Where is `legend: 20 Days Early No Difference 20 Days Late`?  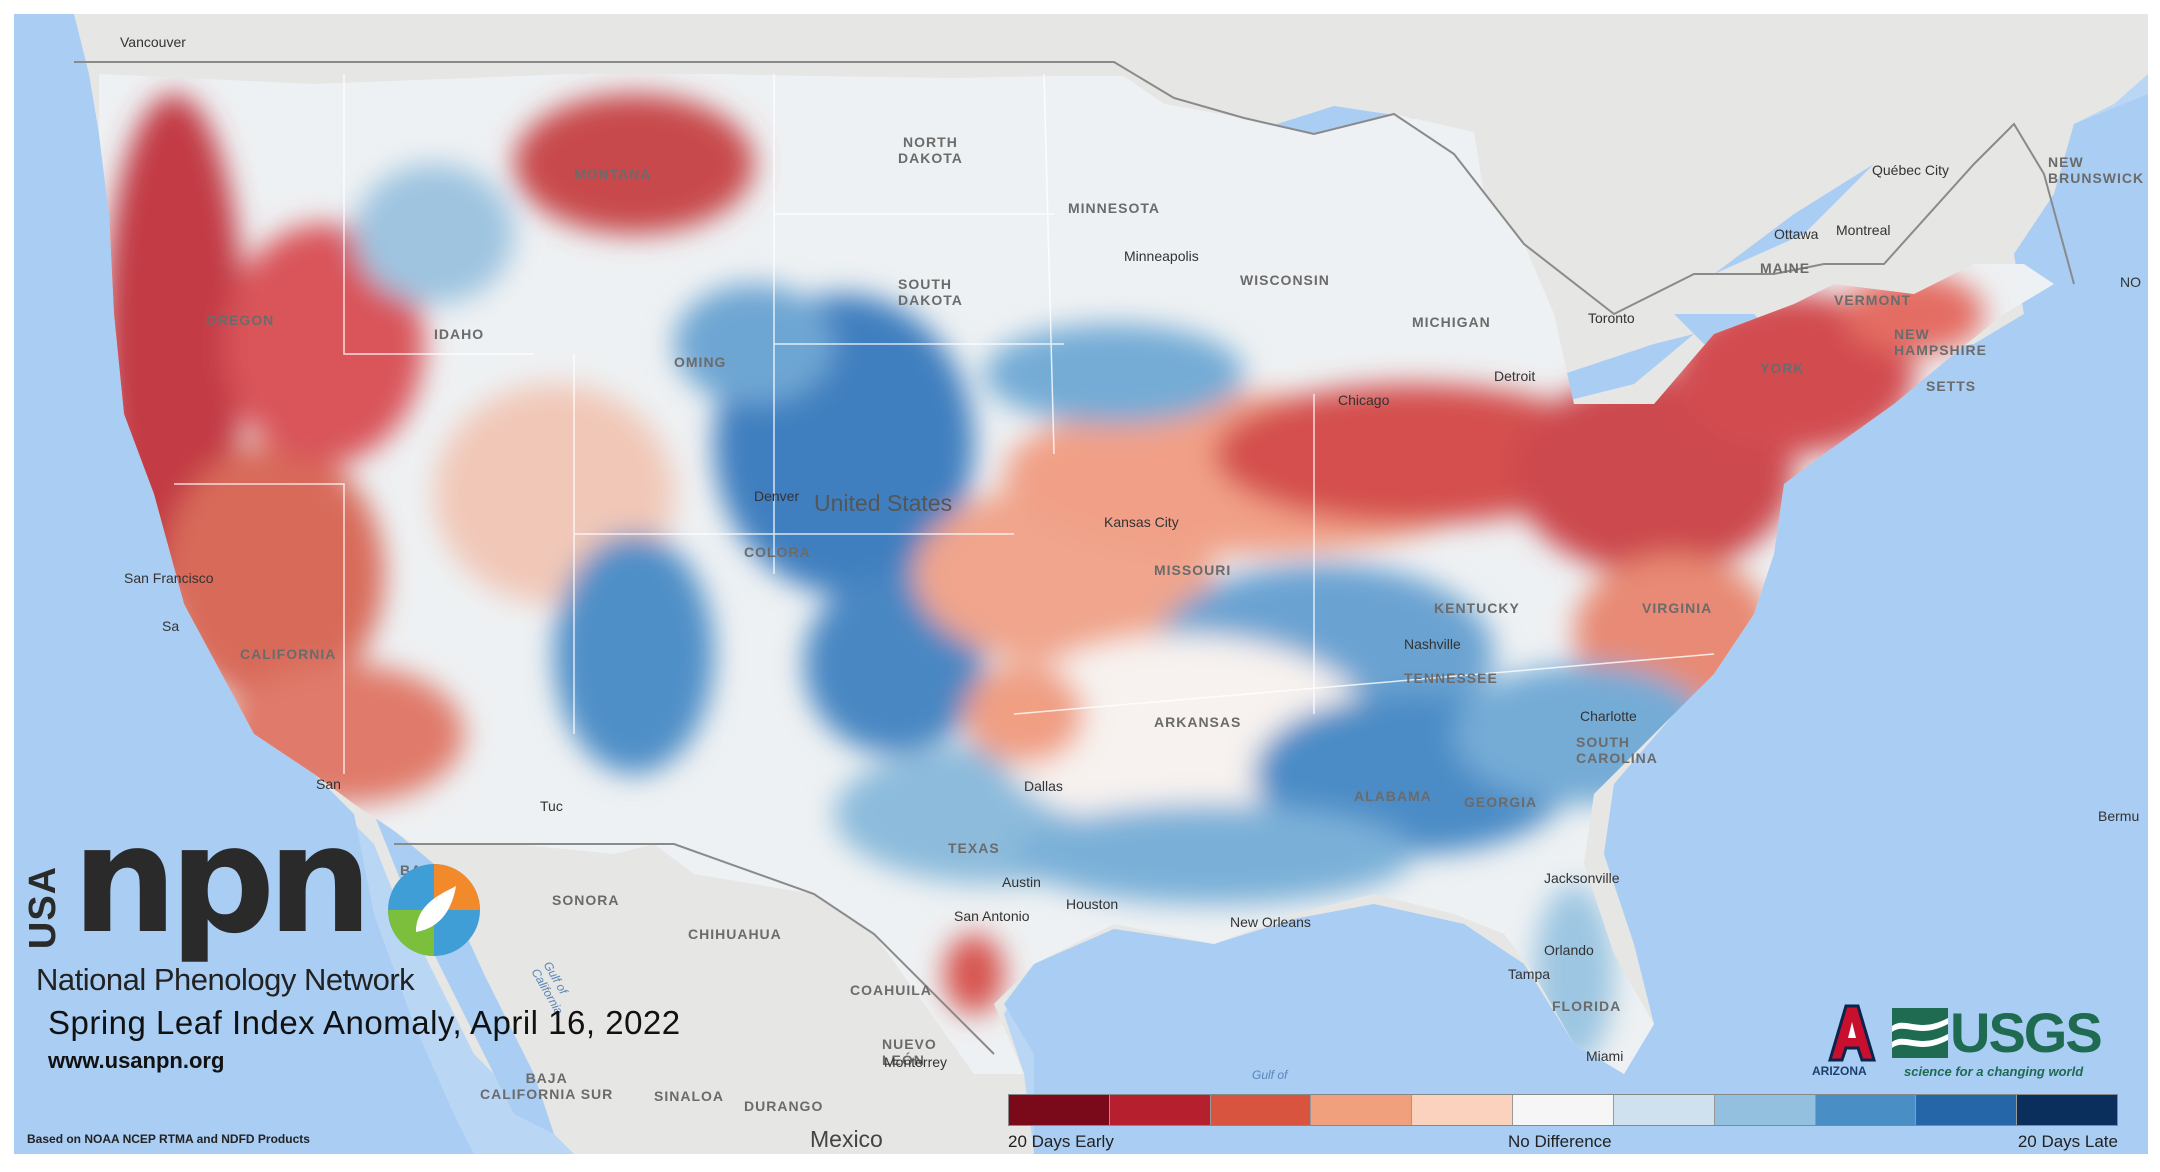 legend: 20 Days Early No Difference 20 Days Late is located at coordinates (1563, 1122).